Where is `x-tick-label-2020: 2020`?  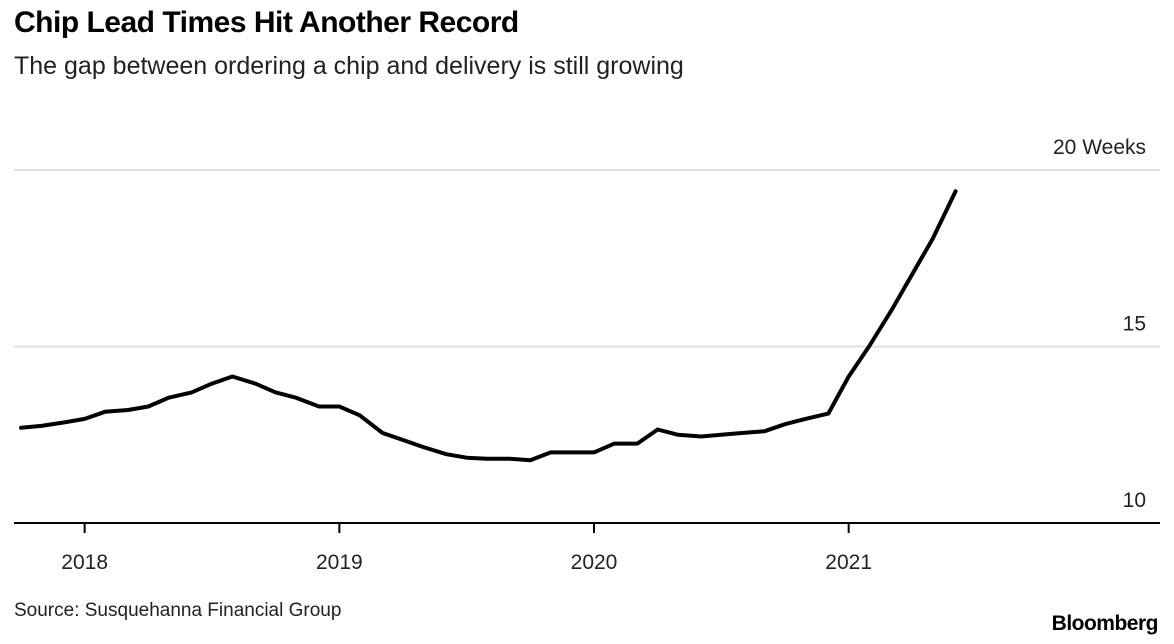
x-tick-label-2020: 2020 is located at coordinates (594, 562).